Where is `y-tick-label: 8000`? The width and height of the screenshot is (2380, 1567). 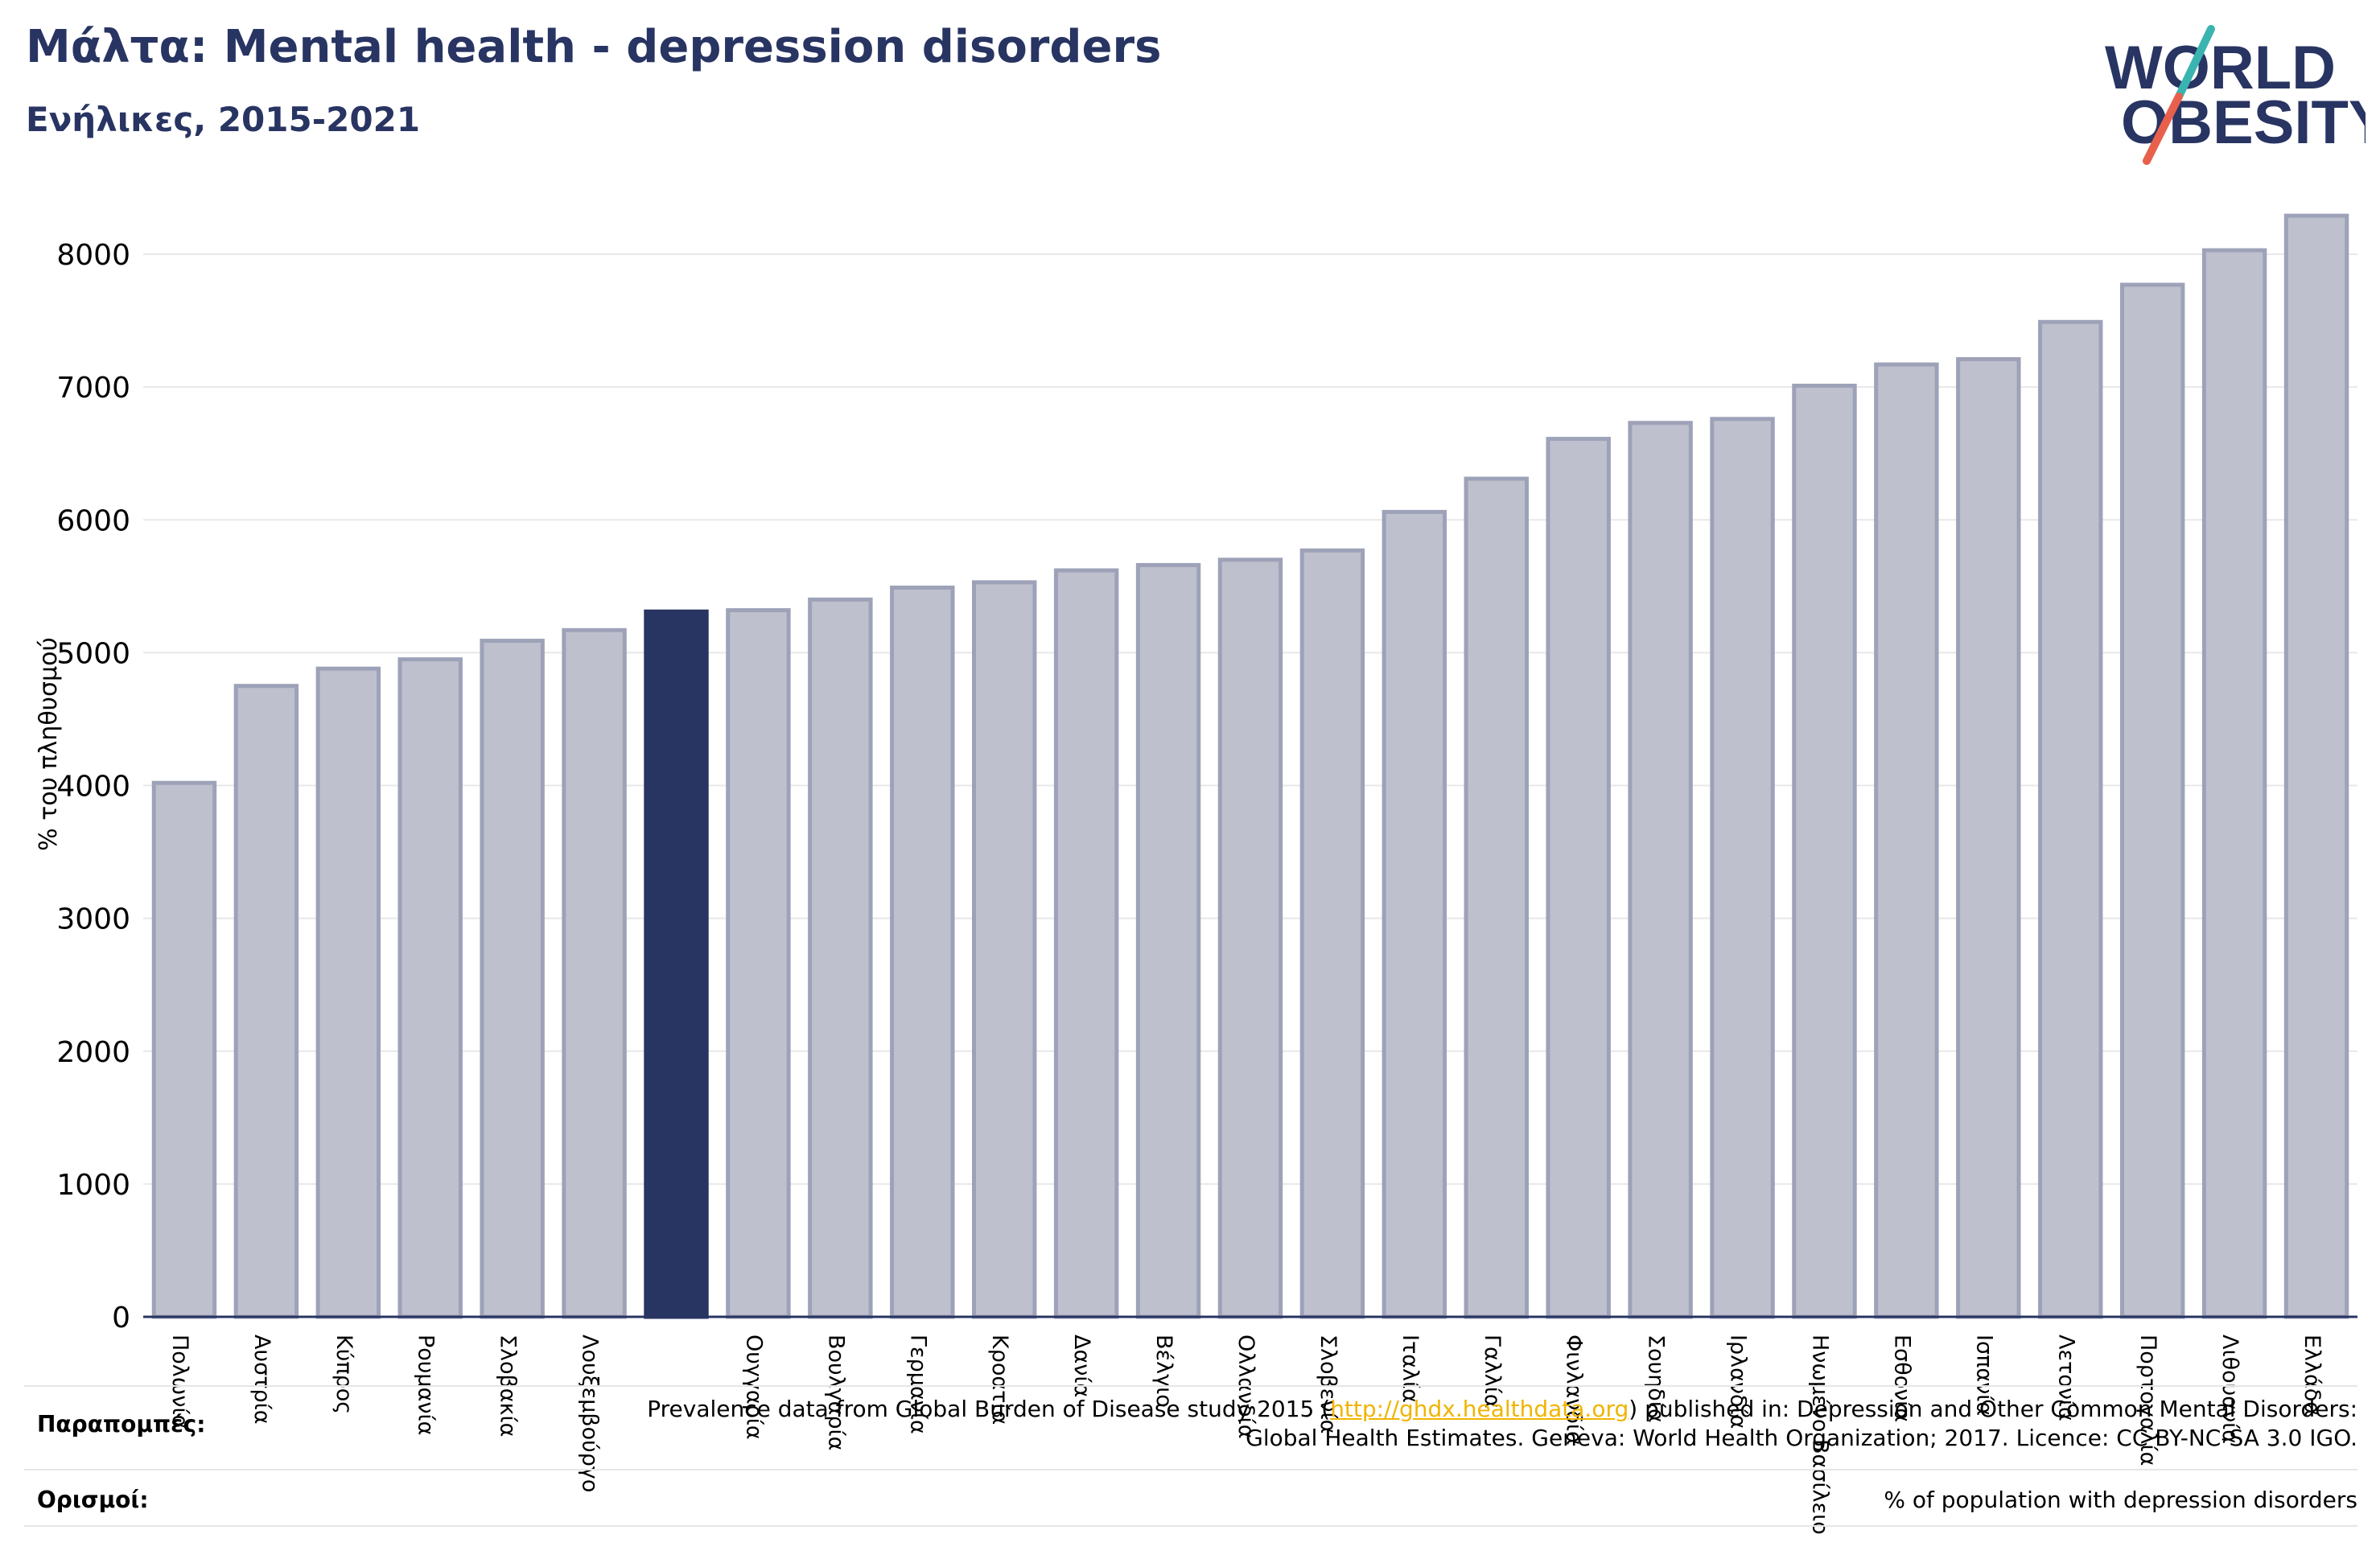
y-tick-label: 8000 is located at coordinates (93, 256).